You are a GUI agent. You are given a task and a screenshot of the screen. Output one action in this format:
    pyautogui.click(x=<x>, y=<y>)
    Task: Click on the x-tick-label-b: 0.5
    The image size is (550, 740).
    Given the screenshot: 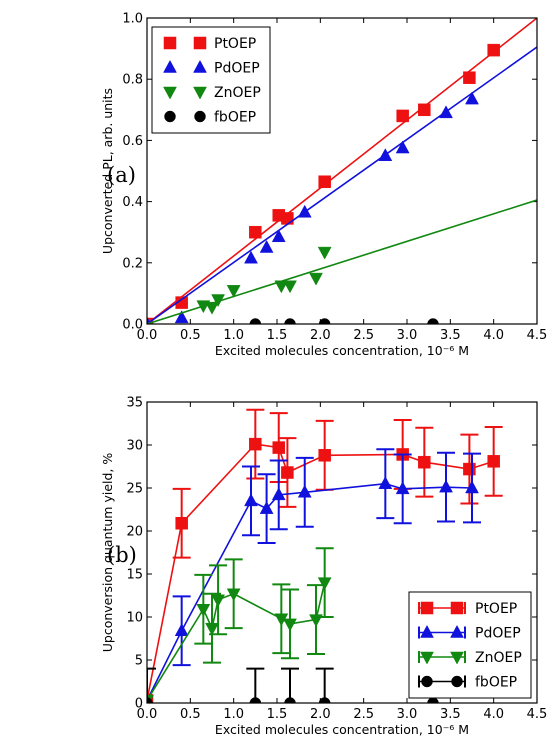 What is the action you would take?
    pyautogui.click(x=190, y=714)
    